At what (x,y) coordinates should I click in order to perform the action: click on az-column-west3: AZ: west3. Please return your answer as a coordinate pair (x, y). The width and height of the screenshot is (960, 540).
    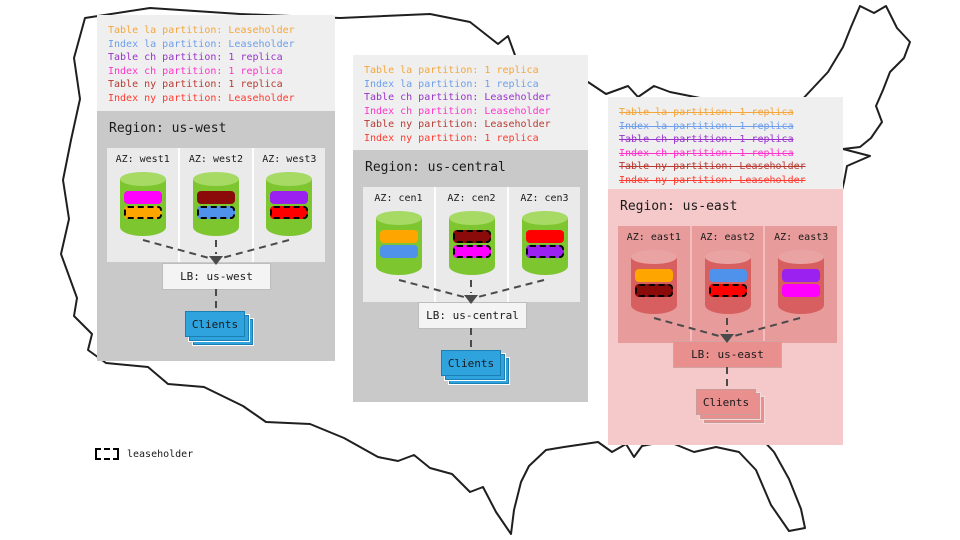
    Looking at the image, I should click on (288, 205).